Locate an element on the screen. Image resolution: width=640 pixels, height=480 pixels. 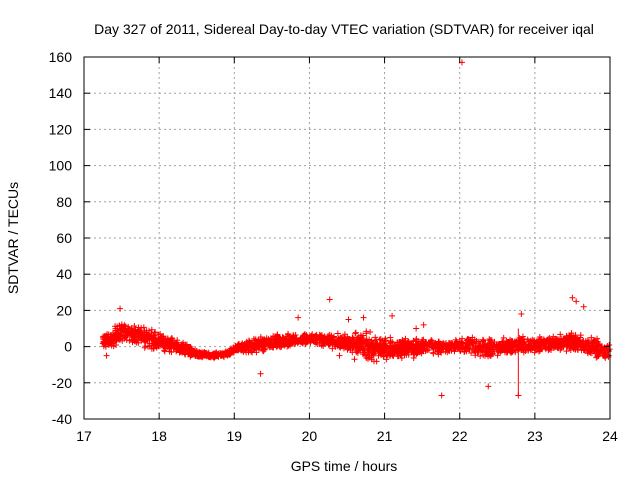
x-tick-label: 19 is located at coordinates (234, 436).